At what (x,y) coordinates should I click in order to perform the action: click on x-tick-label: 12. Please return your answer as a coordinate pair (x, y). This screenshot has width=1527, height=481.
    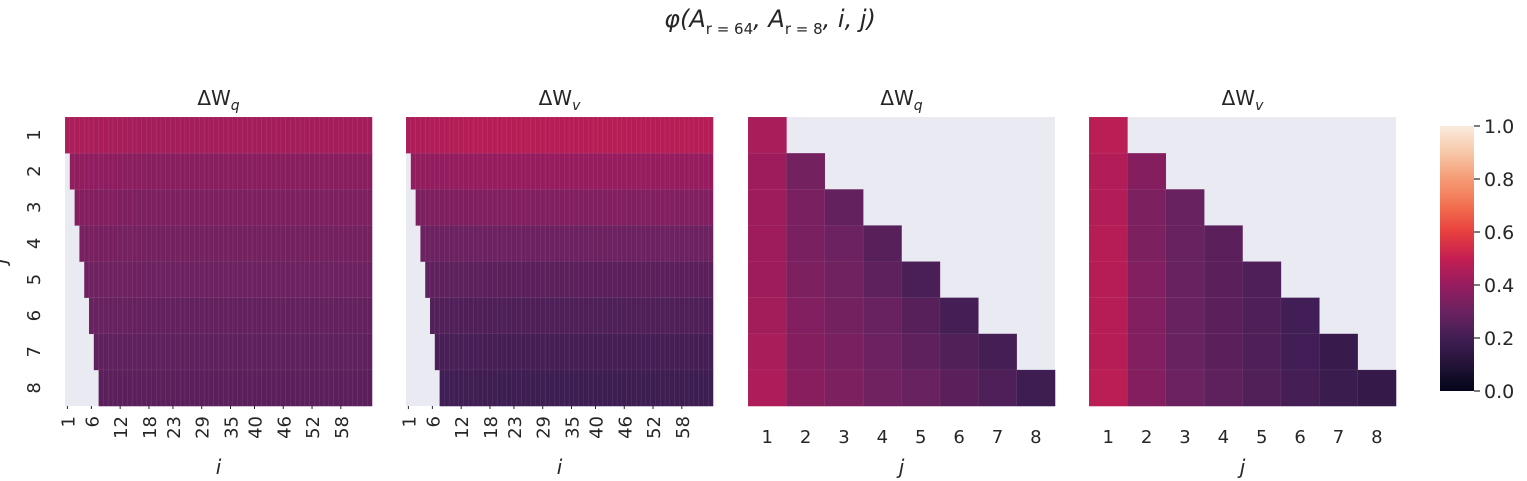
    Looking at the image, I should click on (121, 427).